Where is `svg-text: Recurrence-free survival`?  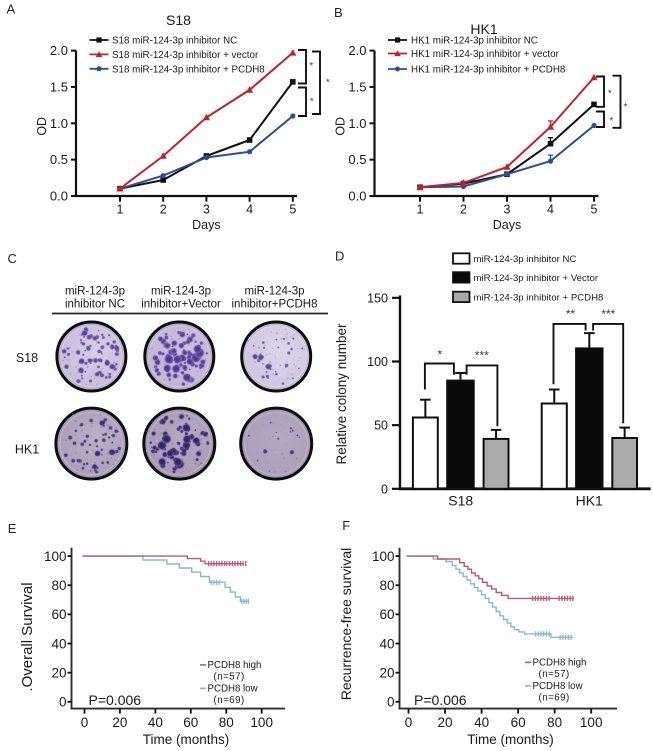 svg-text: Recurrence-free survival is located at coordinates (346, 624).